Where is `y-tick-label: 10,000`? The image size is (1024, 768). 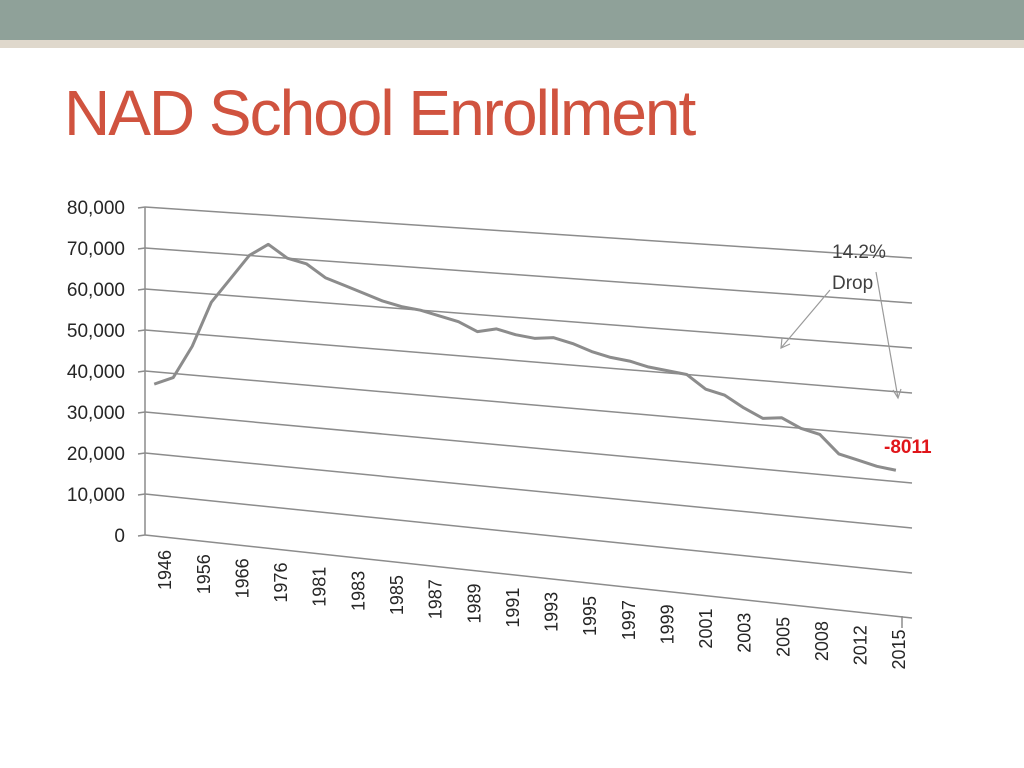 y-tick-label: 10,000 is located at coordinates (96, 495).